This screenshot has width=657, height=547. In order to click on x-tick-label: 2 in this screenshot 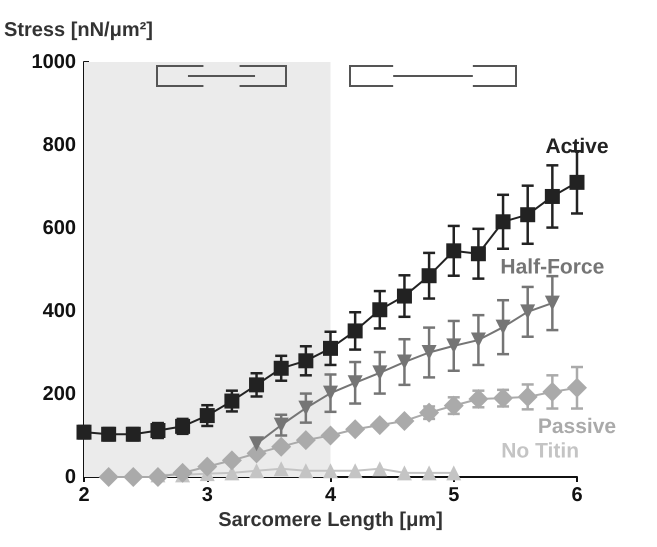, I will do `click(84, 495)`.